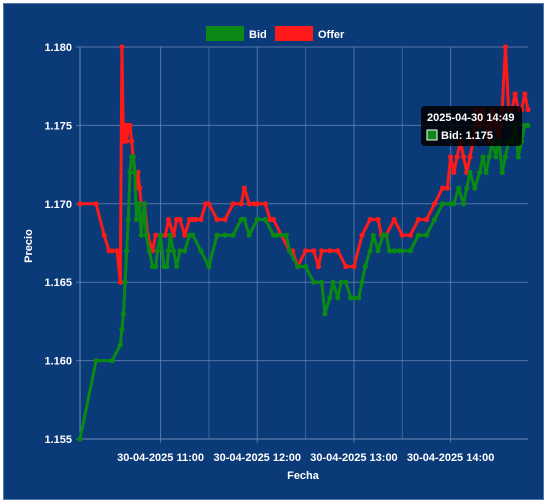 This screenshot has height=503, width=547. What do you see at coordinates (467, 136) in the screenshot?
I see `tooltip-value: Bid: 1.175` at bounding box center [467, 136].